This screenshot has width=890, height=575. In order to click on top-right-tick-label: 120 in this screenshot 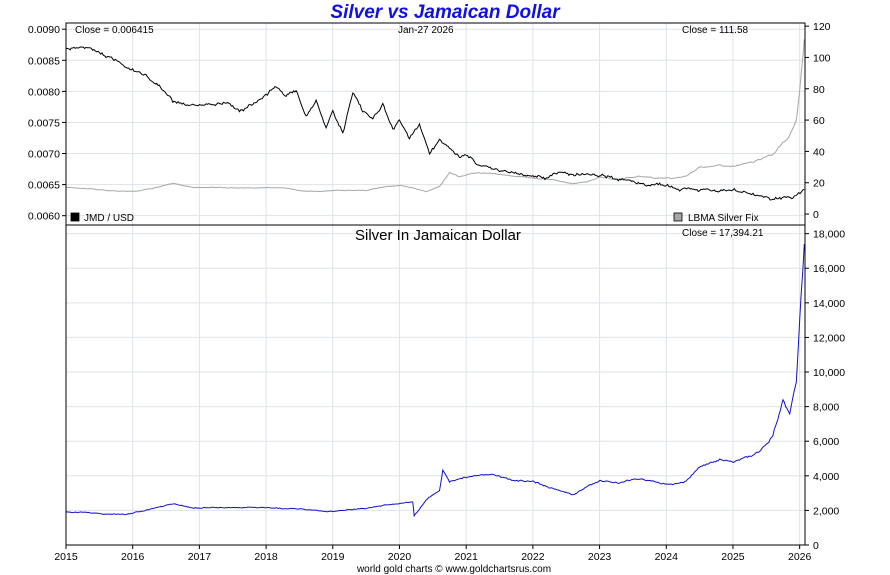, I will do `click(822, 27)`.